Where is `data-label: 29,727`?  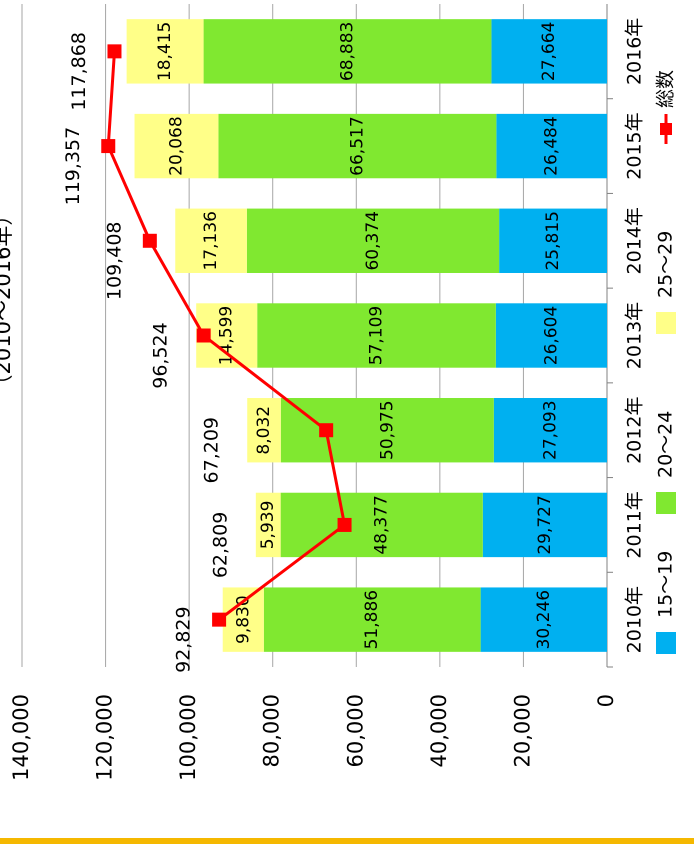 data-label: 29,727 is located at coordinates (545, 524).